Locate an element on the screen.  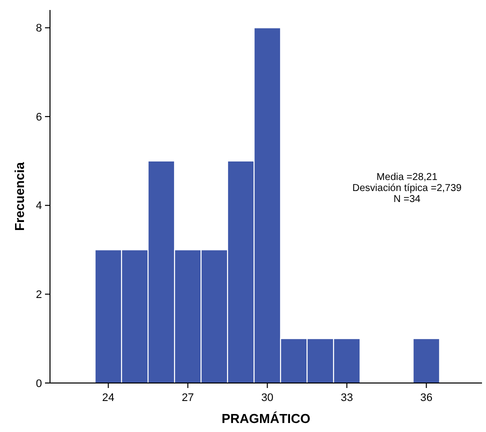
y-axis-title: Frecuencia is located at coordinates (19, 196).